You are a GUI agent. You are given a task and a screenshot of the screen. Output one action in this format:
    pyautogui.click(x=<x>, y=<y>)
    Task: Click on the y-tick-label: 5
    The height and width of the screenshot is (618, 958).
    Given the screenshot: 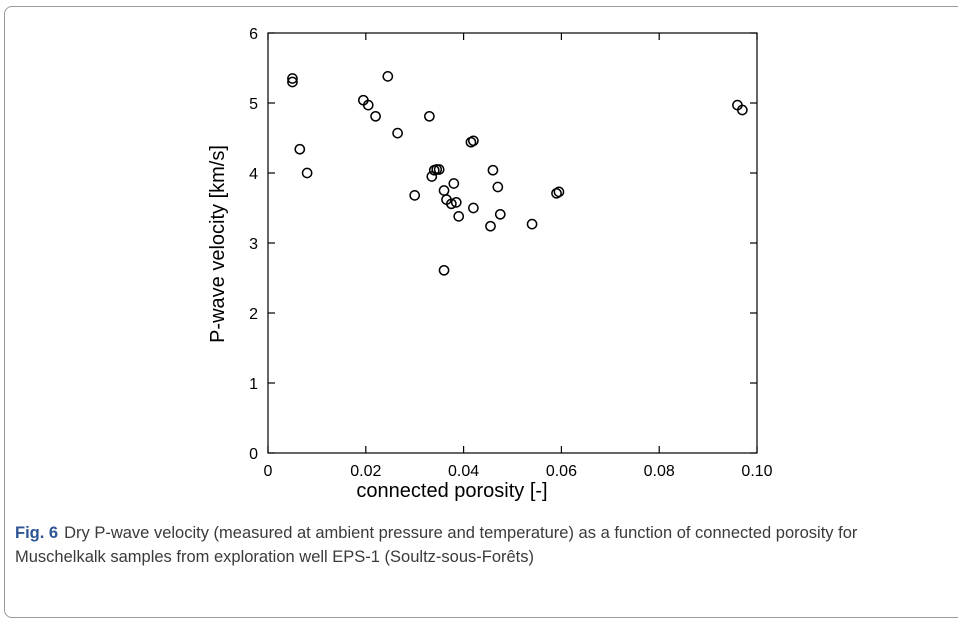 What is the action you would take?
    pyautogui.click(x=253, y=104)
    